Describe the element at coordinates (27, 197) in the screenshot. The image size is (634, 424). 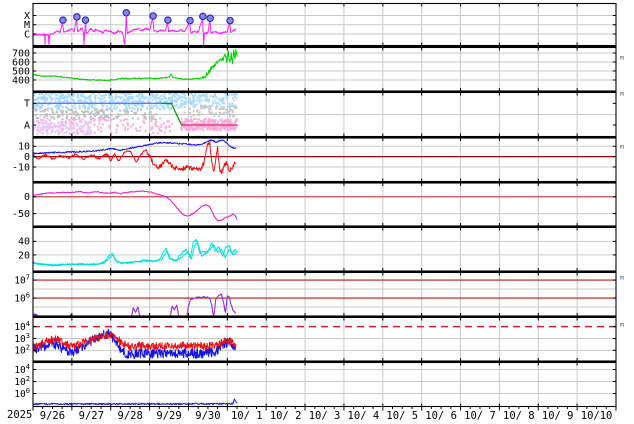
I see `y-tick-label: 0` at that location.